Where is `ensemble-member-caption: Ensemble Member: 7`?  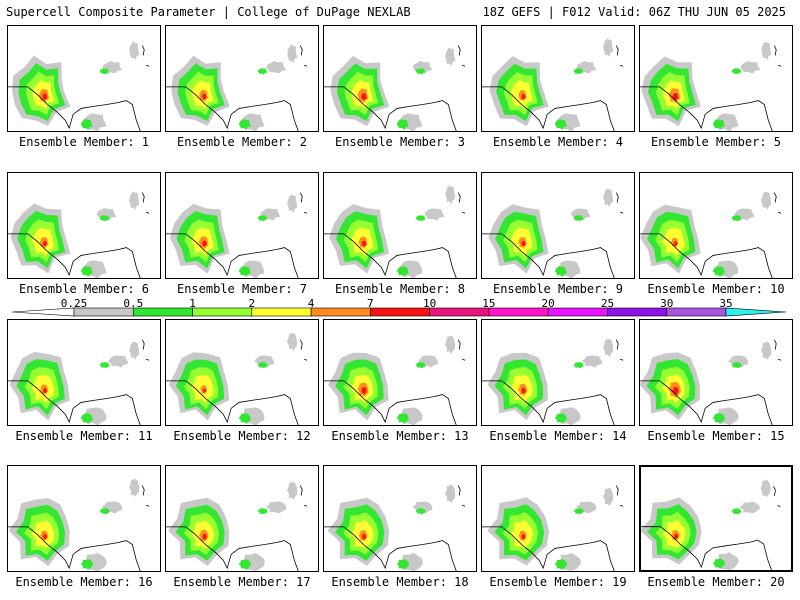 ensemble-member-caption: Ensemble Member: 7 is located at coordinates (242, 289).